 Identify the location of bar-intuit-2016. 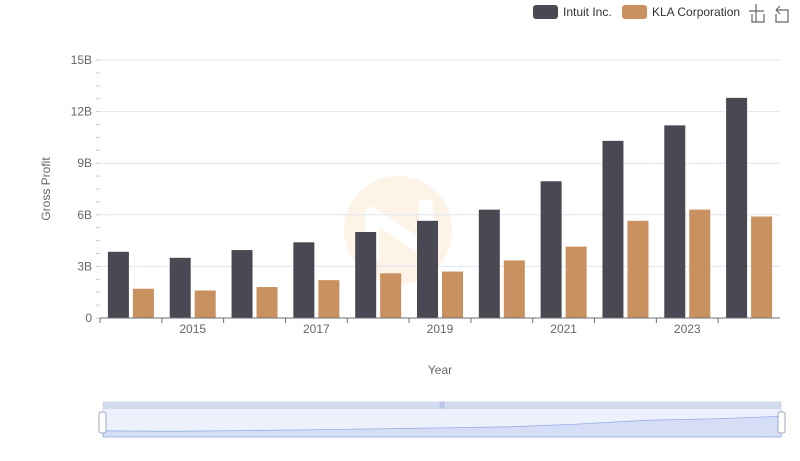
(242, 284).